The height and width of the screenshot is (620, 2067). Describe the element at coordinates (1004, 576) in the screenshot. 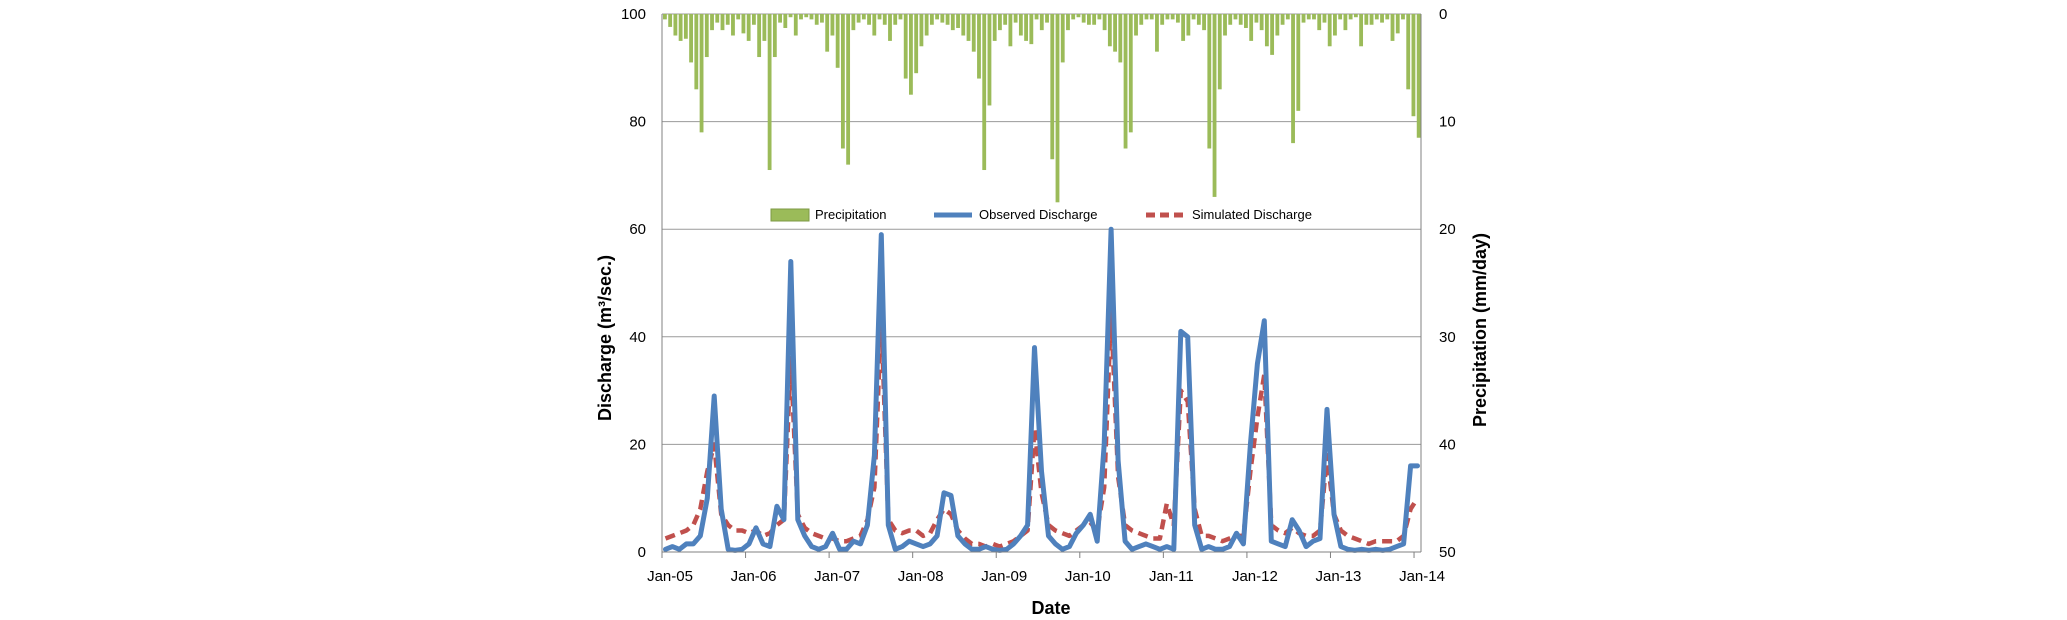

I see `x-tick-label: Jan-09` at that location.